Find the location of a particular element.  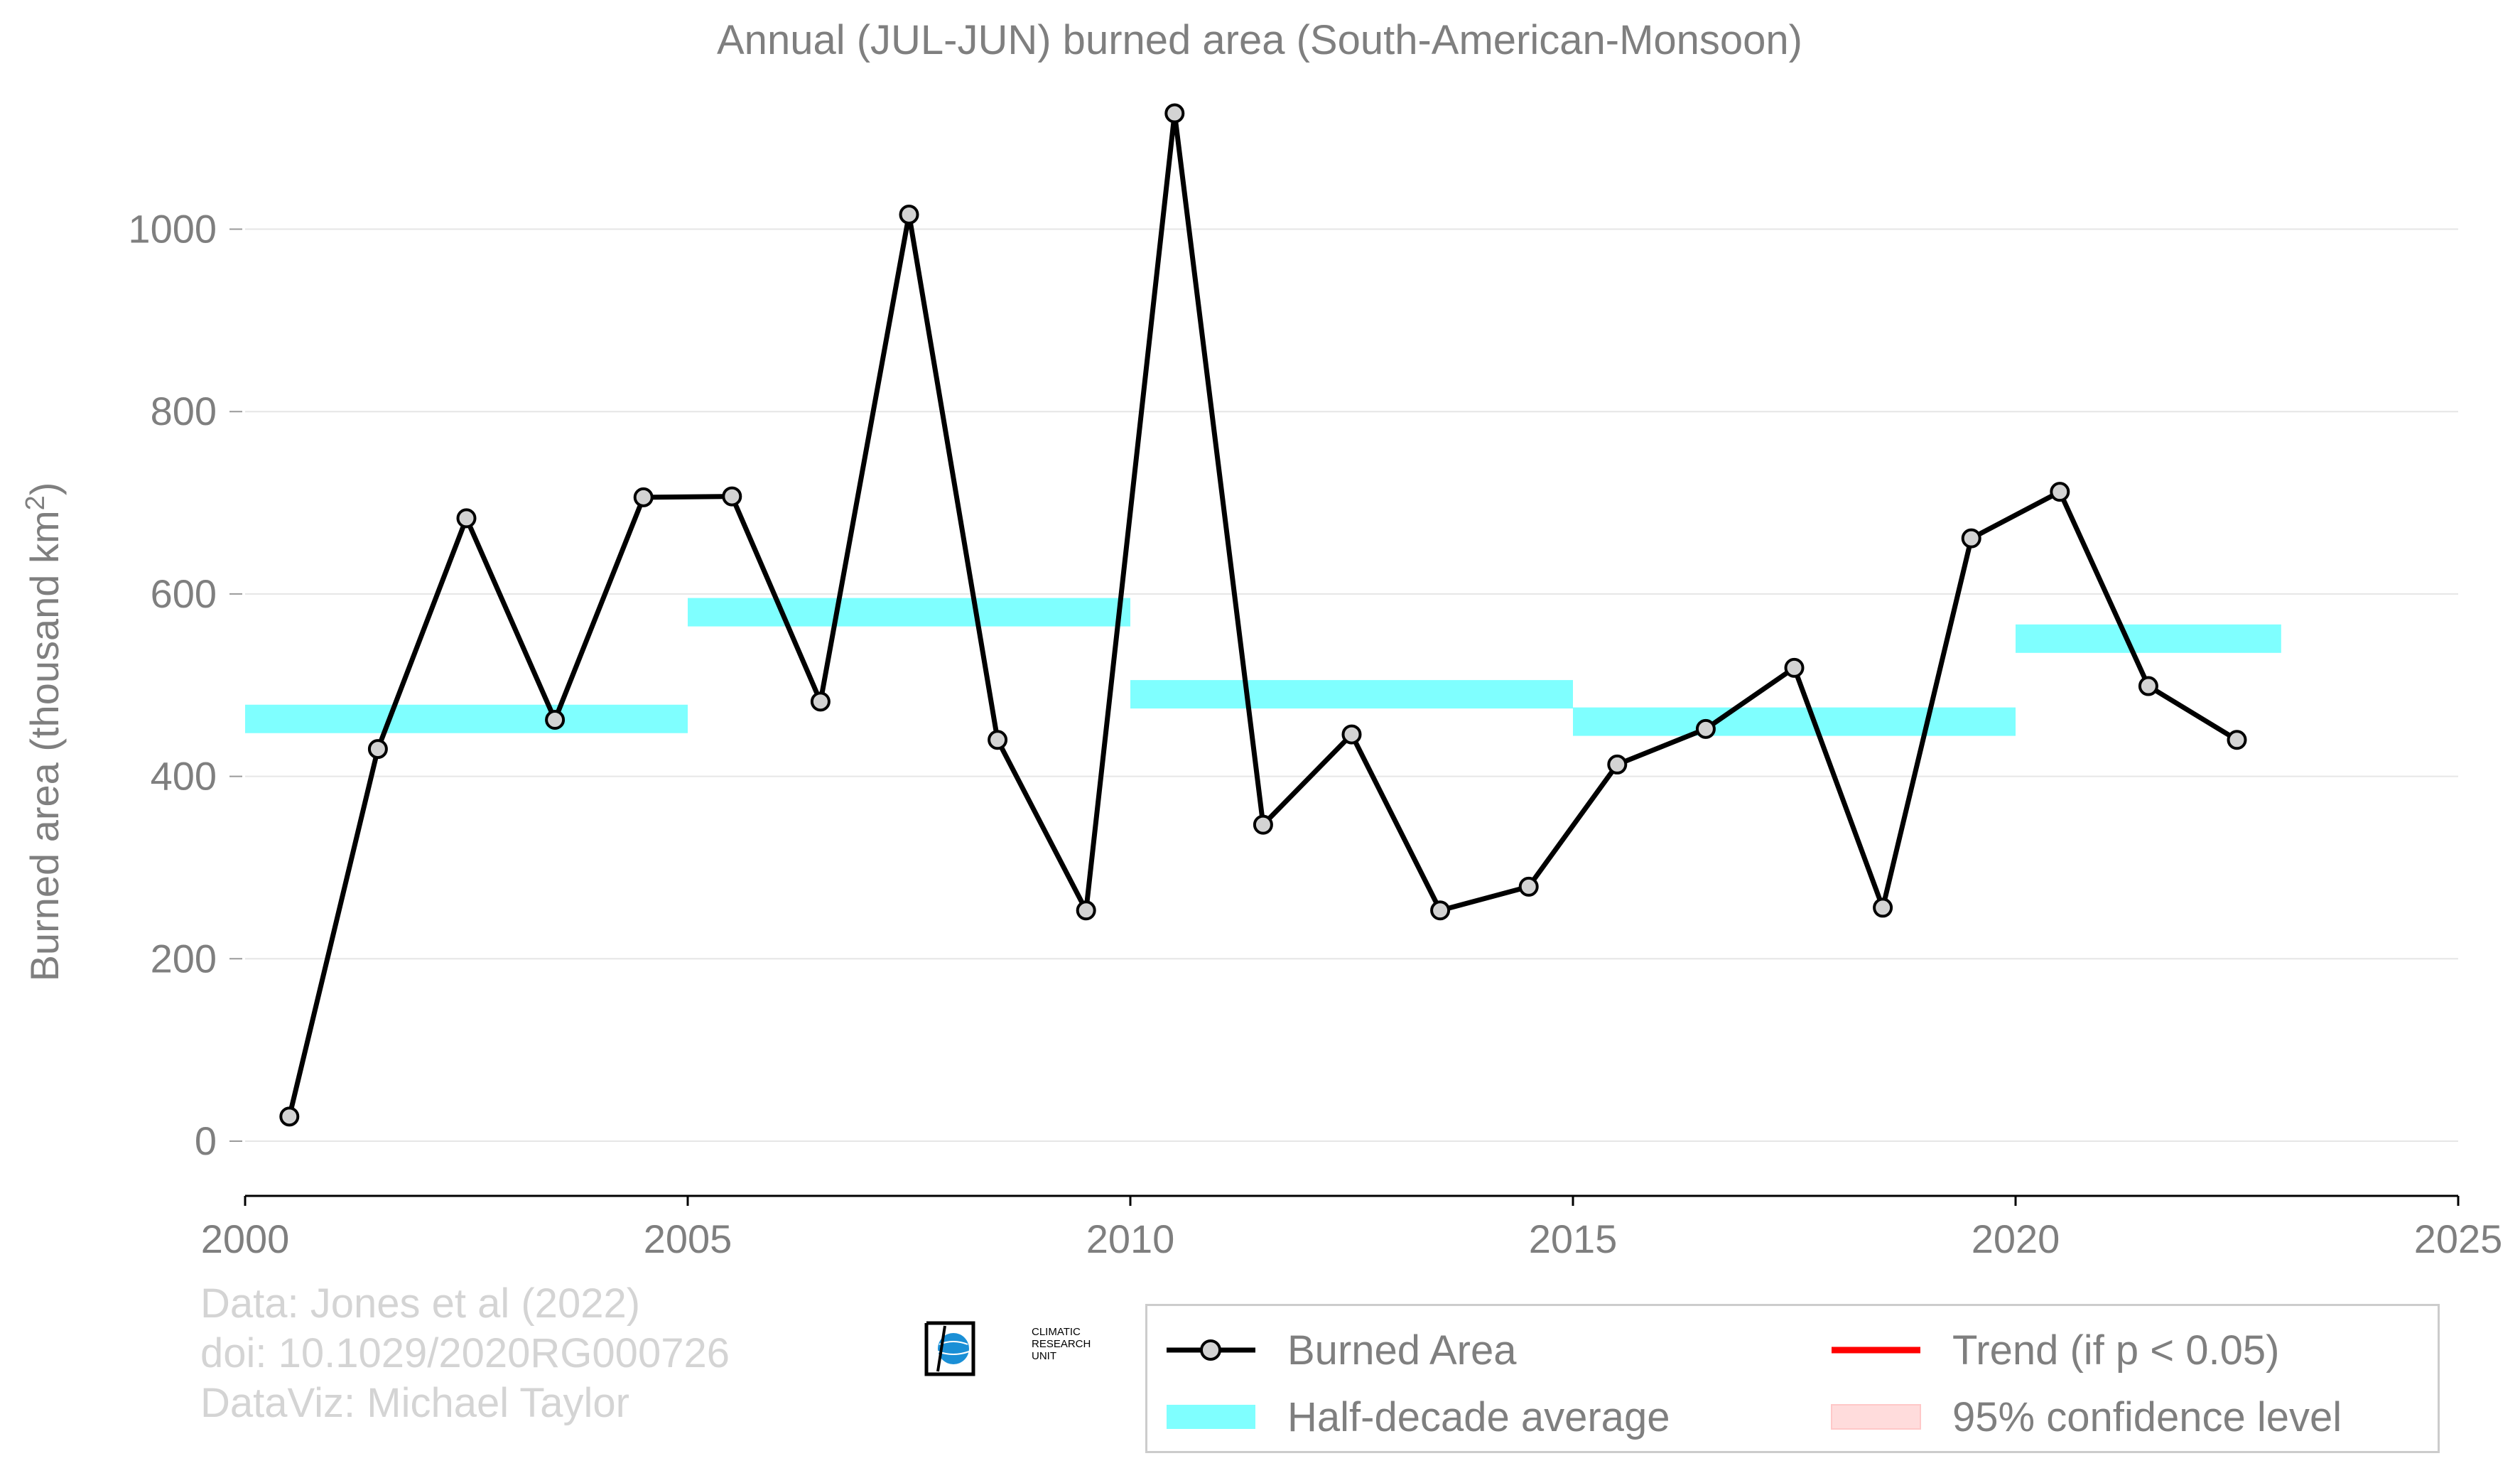

half-decade-bands is located at coordinates (1263, 667).